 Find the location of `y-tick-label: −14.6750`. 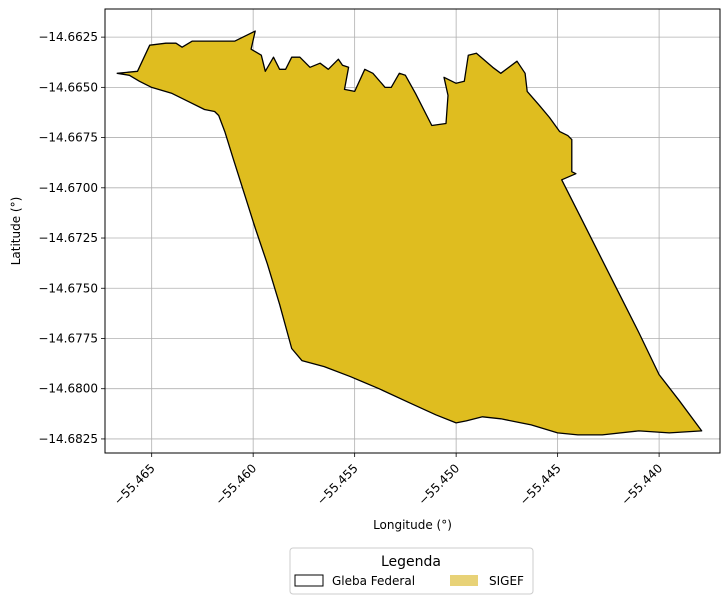

y-tick-label: −14.6750 is located at coordinates (68, 288).